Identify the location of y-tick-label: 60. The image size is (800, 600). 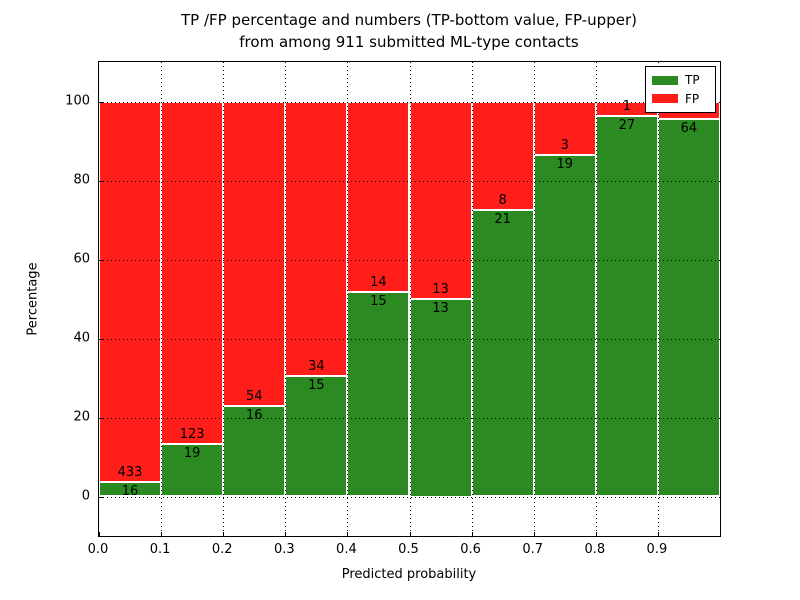
(81, 258).